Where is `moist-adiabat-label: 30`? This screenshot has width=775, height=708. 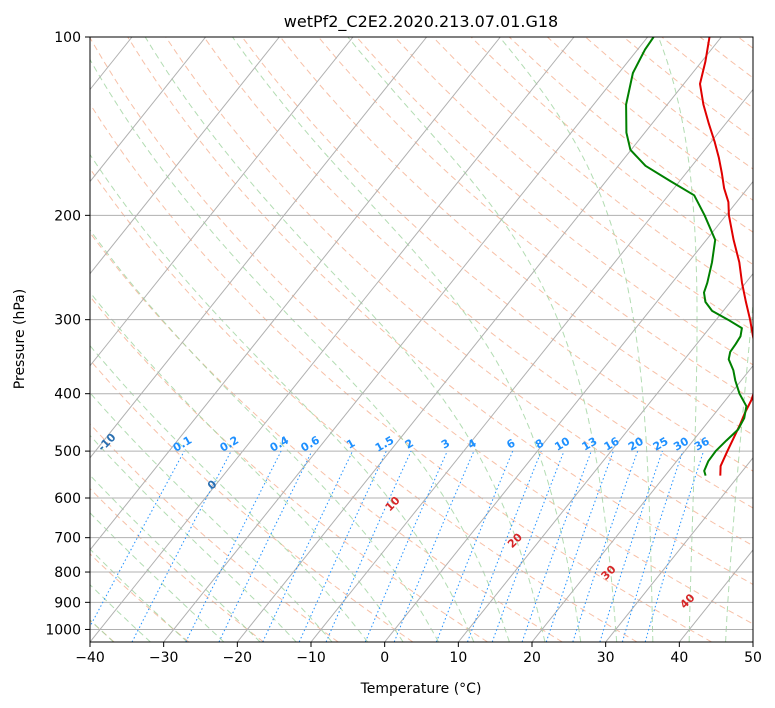
moist-adiabat-label: 30 is located at coordinates (609, 573).